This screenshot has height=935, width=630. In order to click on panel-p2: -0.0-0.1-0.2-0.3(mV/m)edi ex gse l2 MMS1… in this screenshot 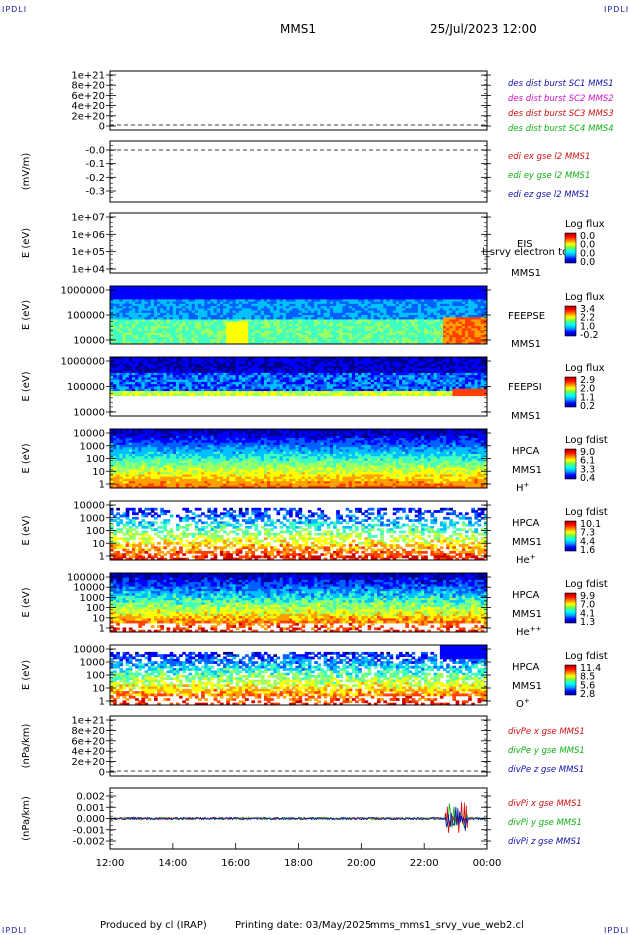, I will do `click(305, 171)`.